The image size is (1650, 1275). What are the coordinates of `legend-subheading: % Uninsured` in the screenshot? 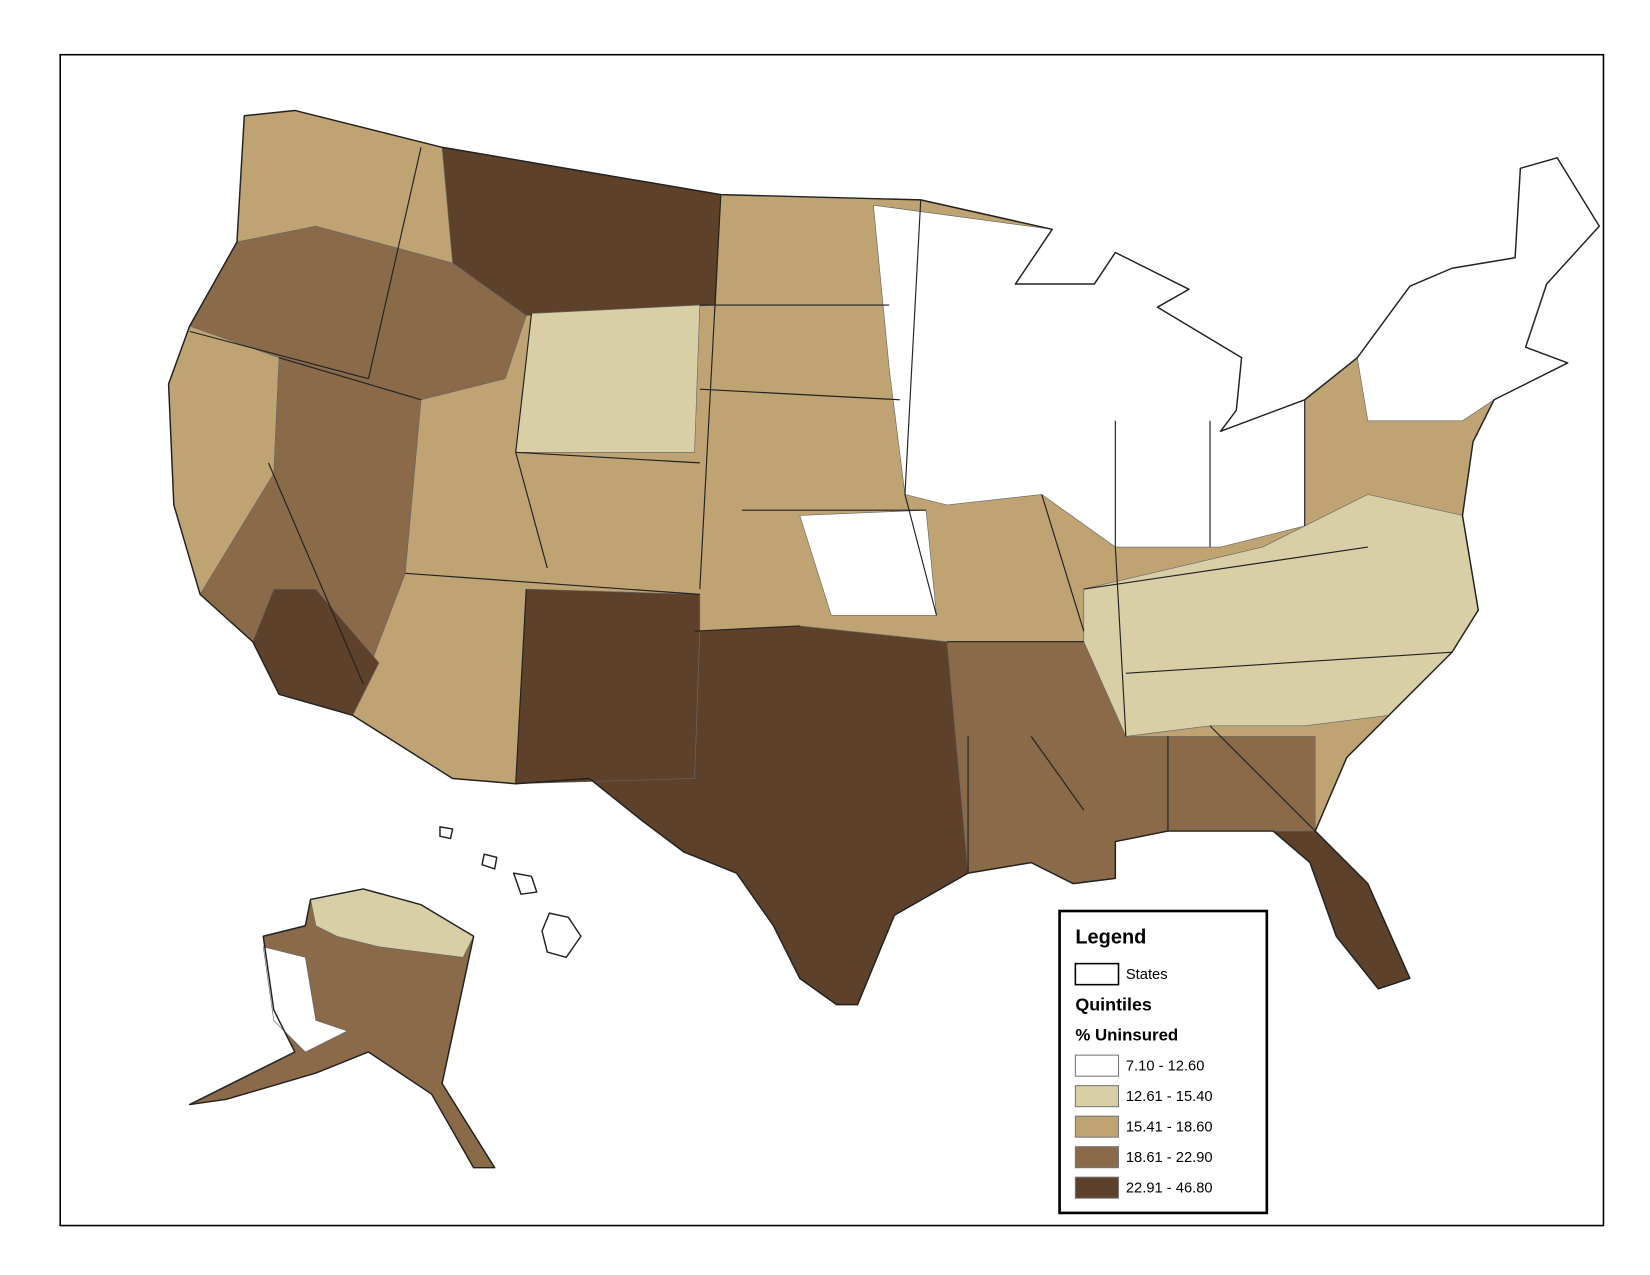 It's located at (1126, 1035).